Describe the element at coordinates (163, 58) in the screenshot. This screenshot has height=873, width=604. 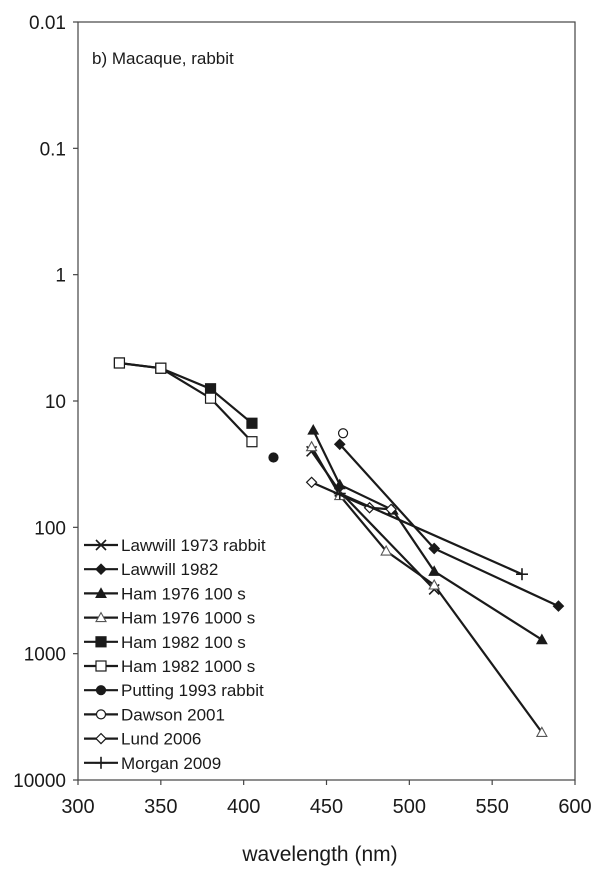
I see `panel-annotation: b) Macaque, rabbit` at that location.